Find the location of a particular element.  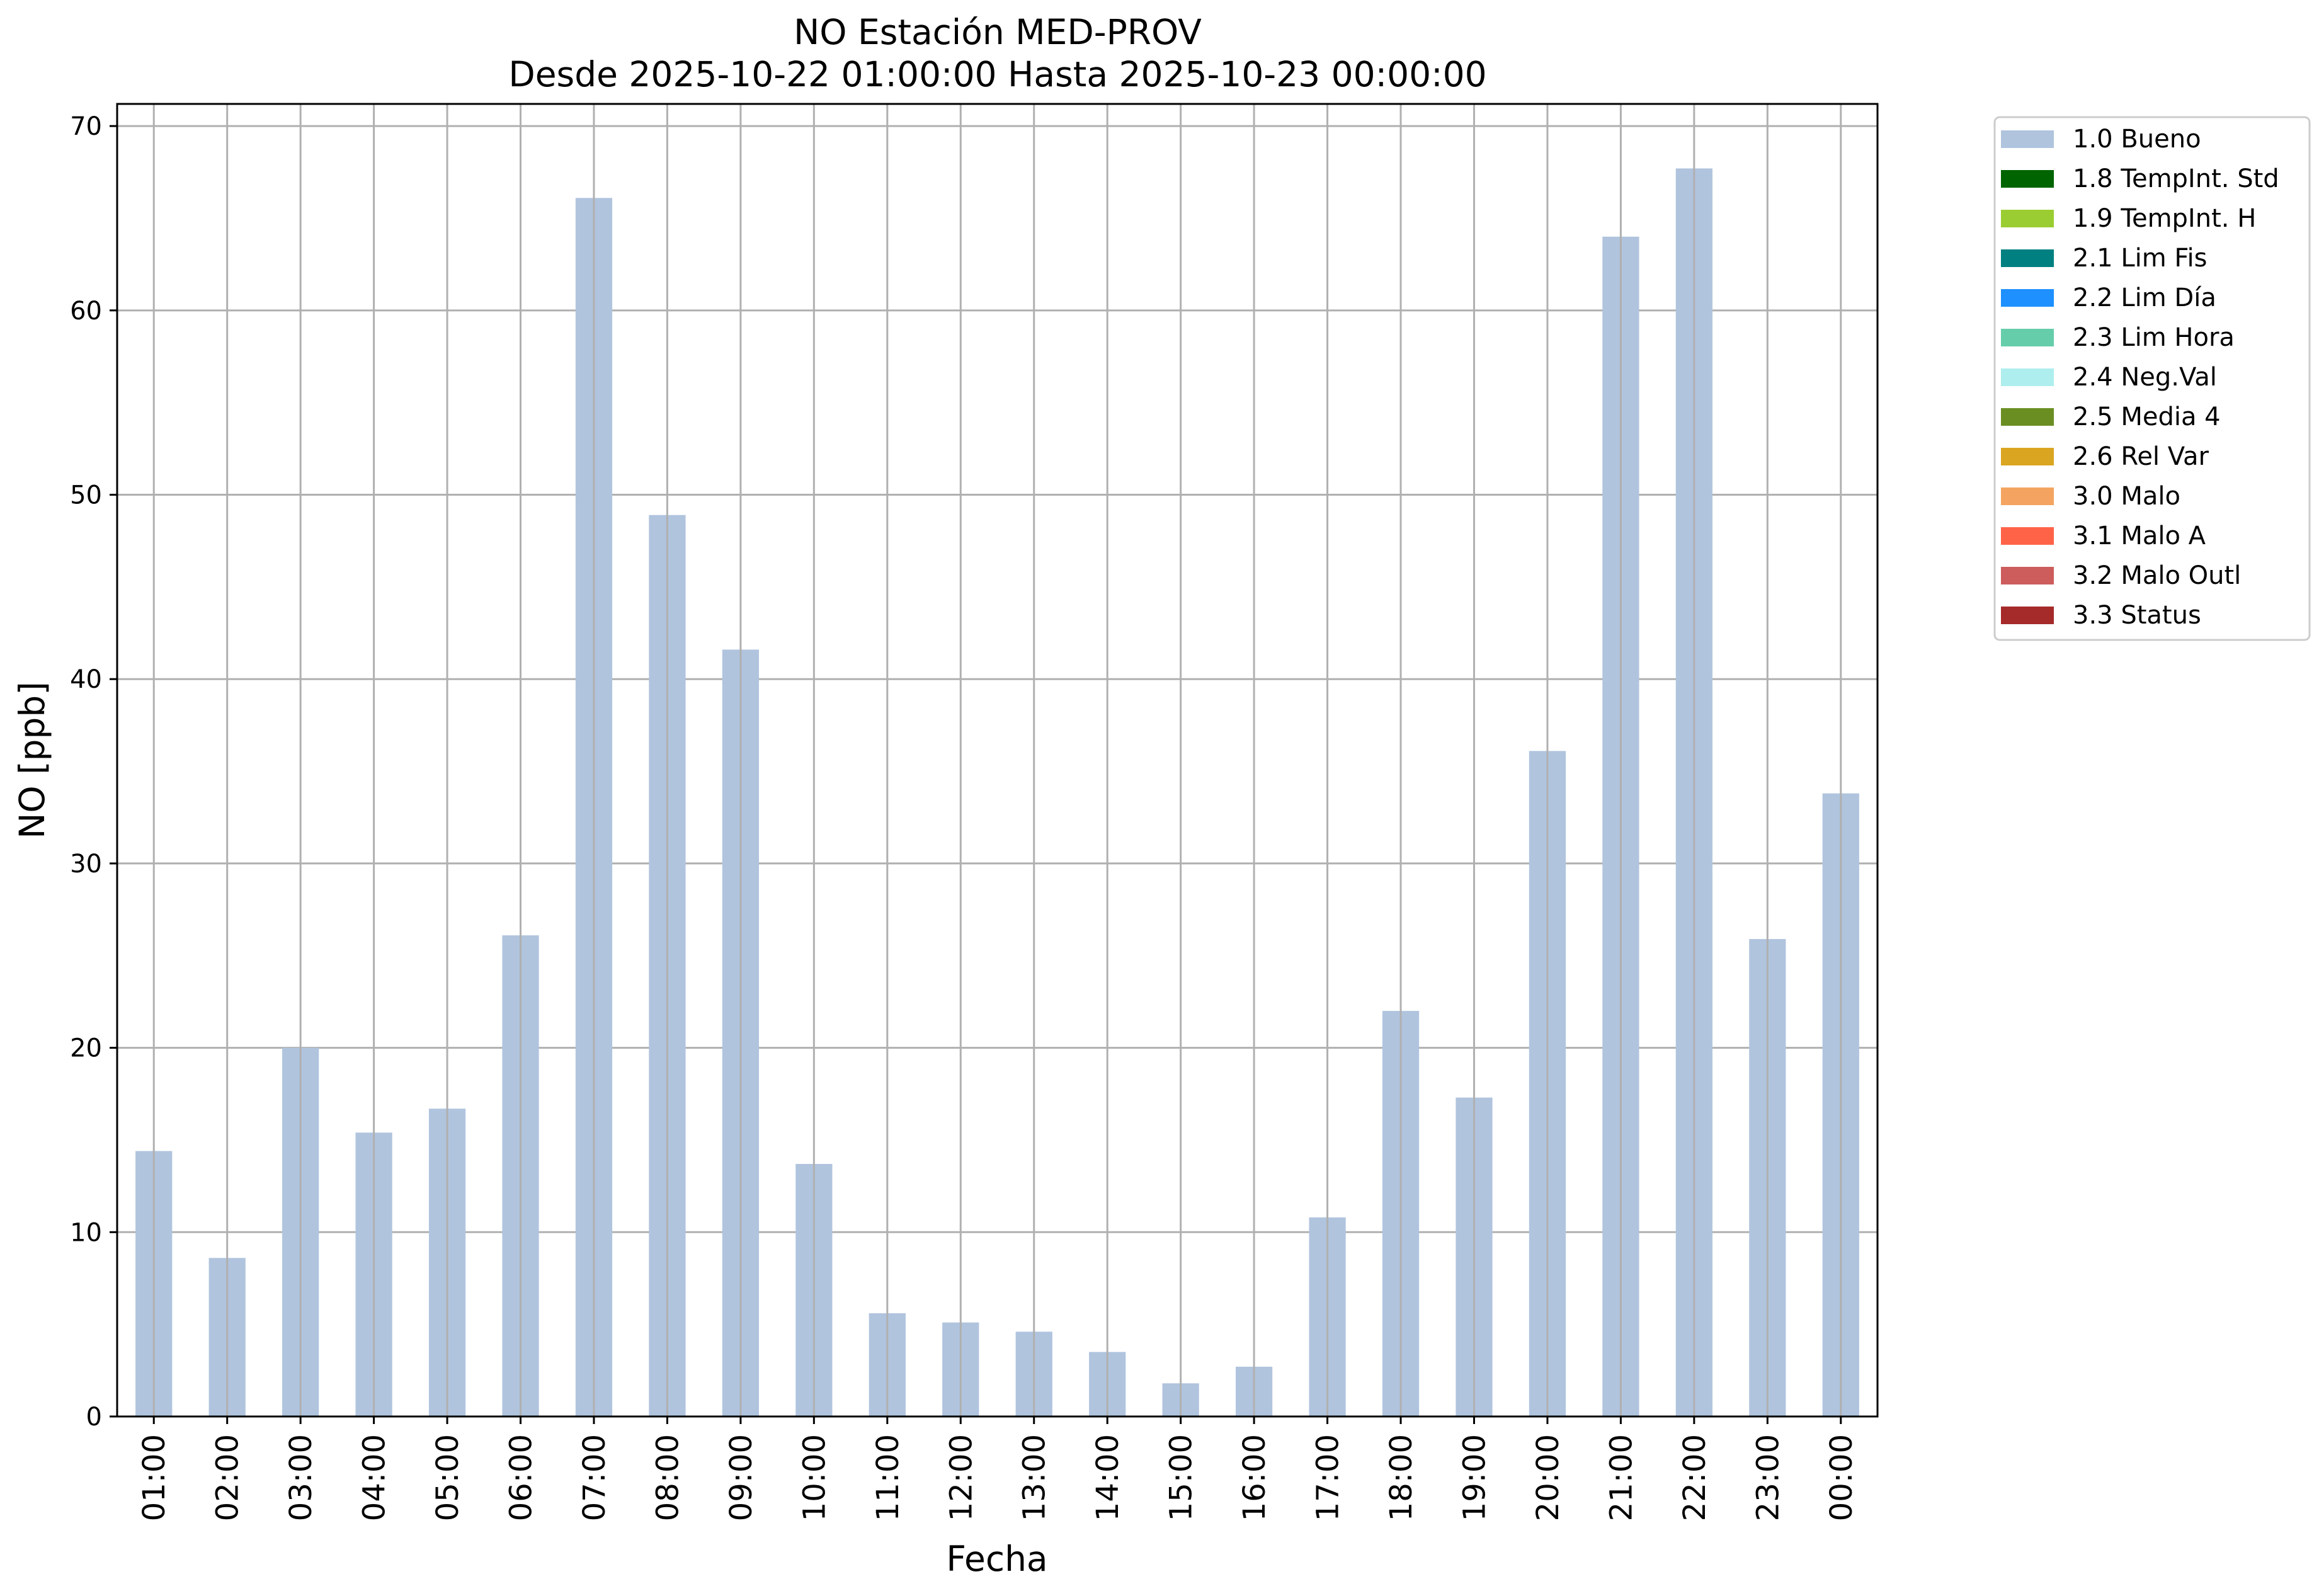

x-tick-label: 22:00 is located at coordinates (1694, 1477).